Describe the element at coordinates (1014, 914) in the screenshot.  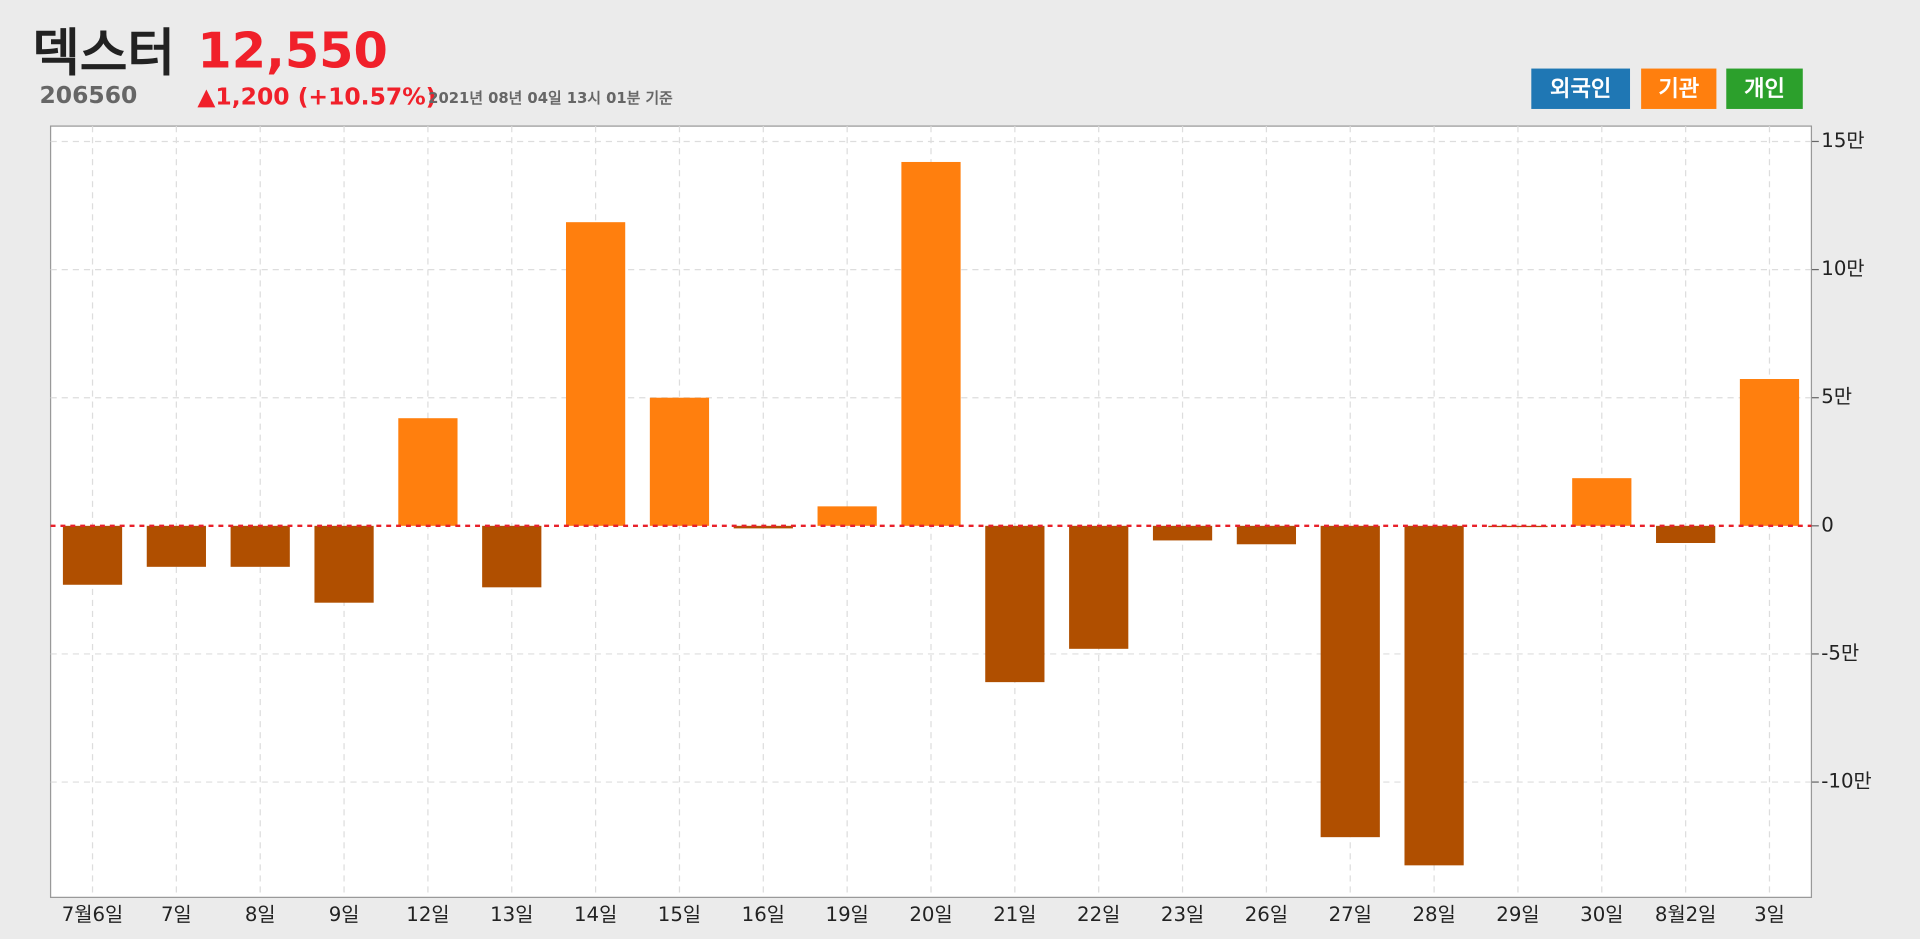
I see `x-tick-label: 21일` at that location.